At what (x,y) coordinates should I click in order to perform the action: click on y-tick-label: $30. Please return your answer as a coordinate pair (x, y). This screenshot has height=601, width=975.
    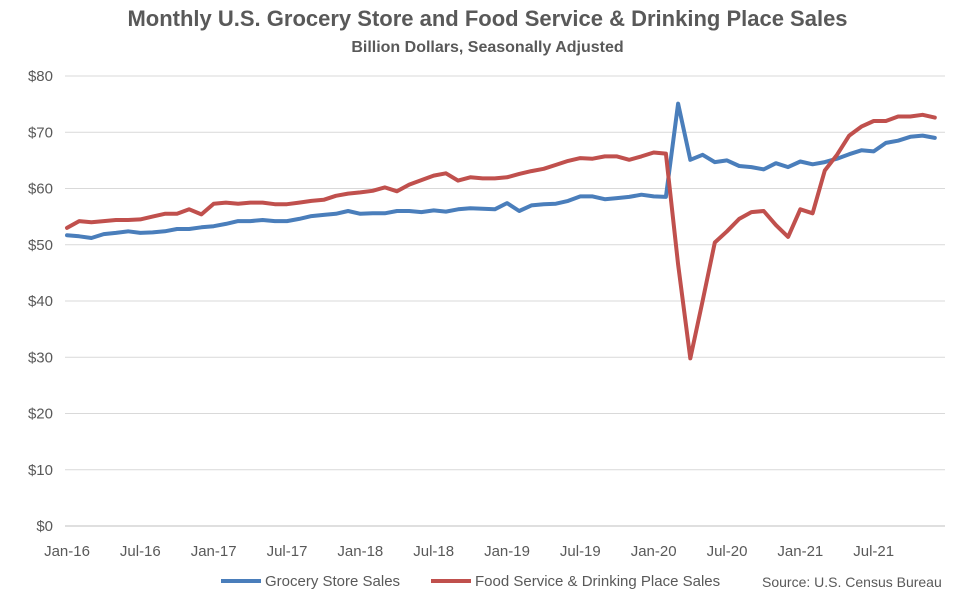
    Looking at the image, I should click on (40, 357).